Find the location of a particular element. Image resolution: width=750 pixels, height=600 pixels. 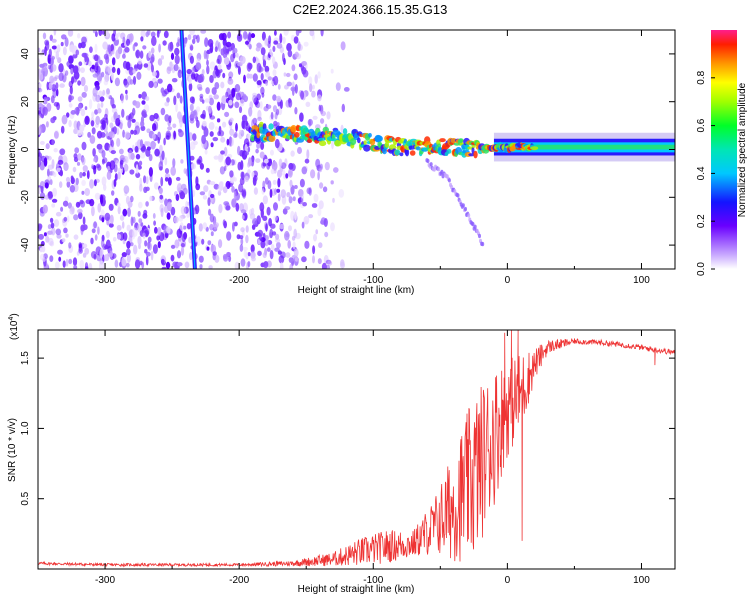

snr-multiplier-exponent: 4 is located at coordinates (11, 319).